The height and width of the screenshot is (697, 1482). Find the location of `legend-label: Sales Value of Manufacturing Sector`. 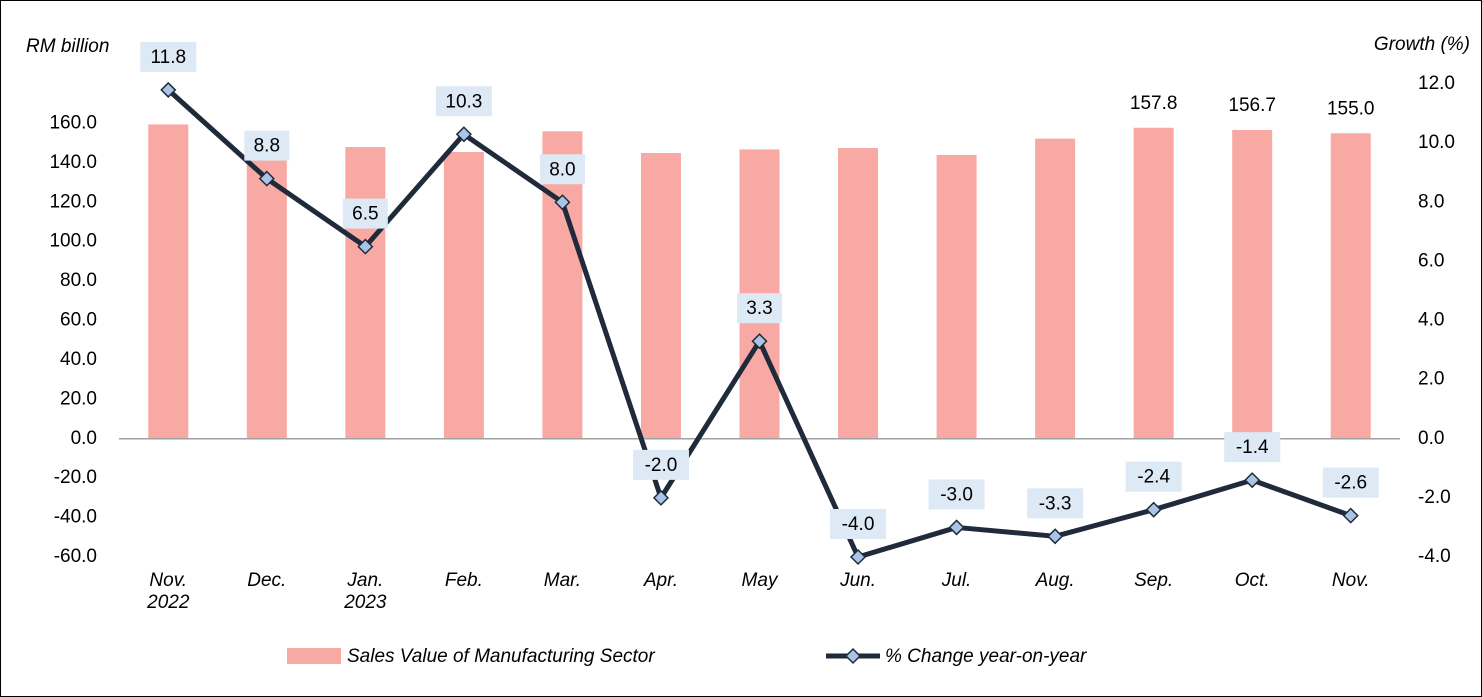

legend-label: Sales Value of Manufacturing Sector is located at coordinates (501, 656).